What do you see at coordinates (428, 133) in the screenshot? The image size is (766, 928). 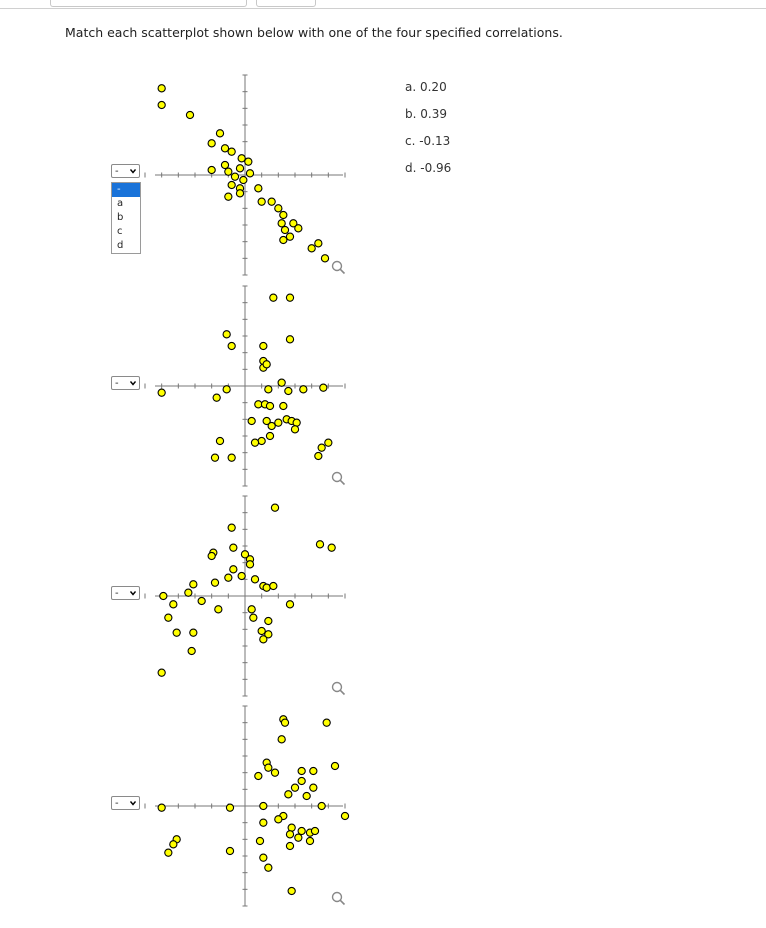 I see `correlation-answer-list: a. 0.20 b. 0.39 c. -0.13 d. -0.96` at bounding box center [428, 133].